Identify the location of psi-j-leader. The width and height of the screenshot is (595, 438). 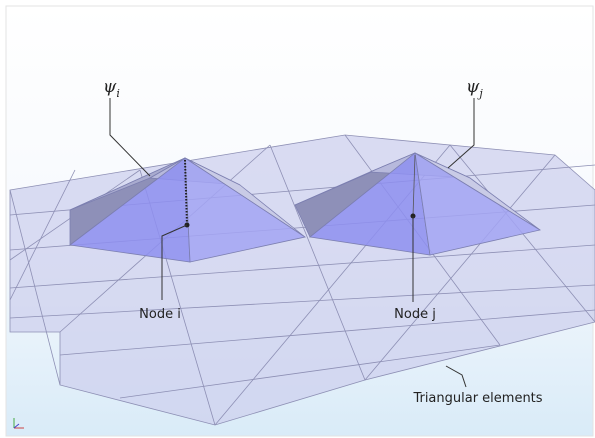
(461, 133).